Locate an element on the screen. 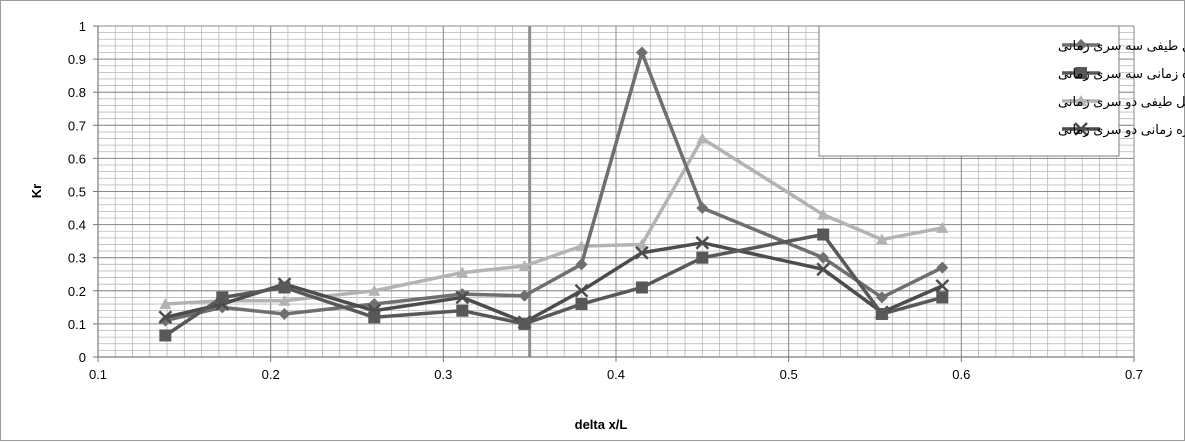  y-axis-title: Kr is located at coordinates (36, 191).